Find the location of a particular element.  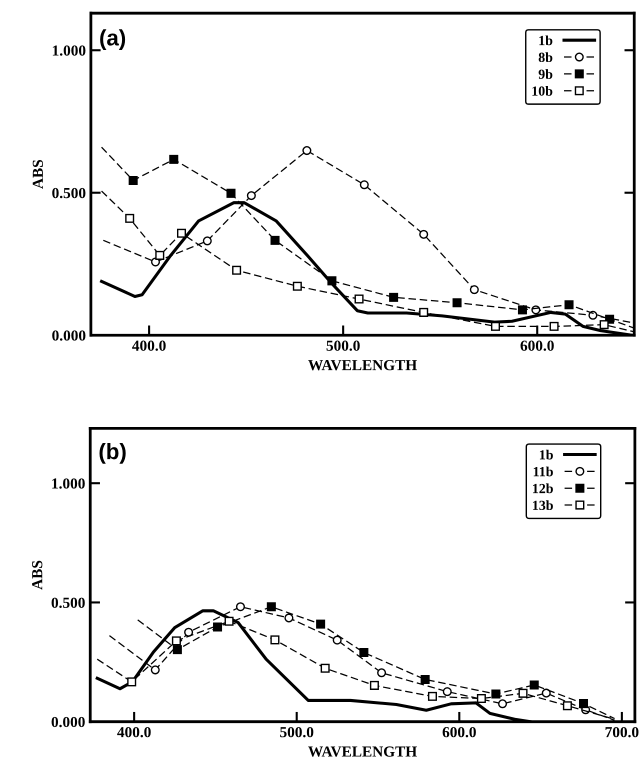

annotation: (a) is located at coordinates (113, 39).